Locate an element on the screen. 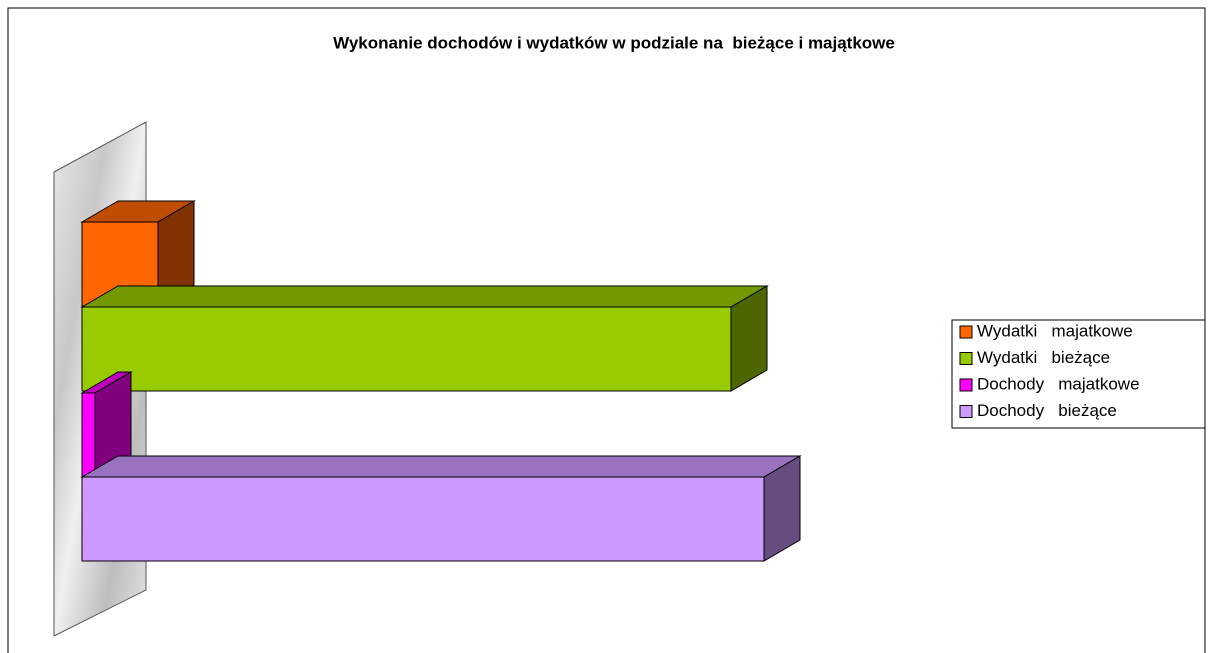 This screenshot has width=1212, height=653. legend-label: Wydatki bieżące is located at coordinates (1043, 357).